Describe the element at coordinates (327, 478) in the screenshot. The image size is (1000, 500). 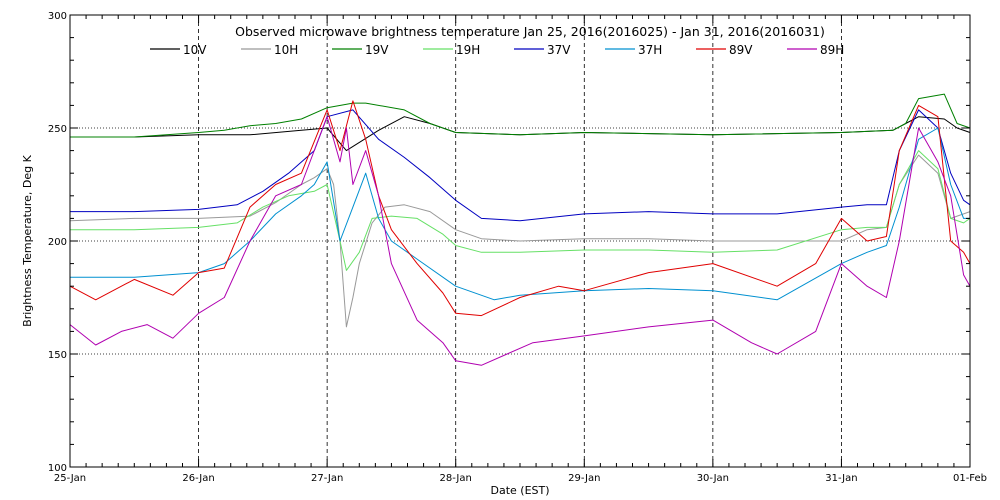
I see `x-tick-label-27-Jan: 27-Jan` at that location.